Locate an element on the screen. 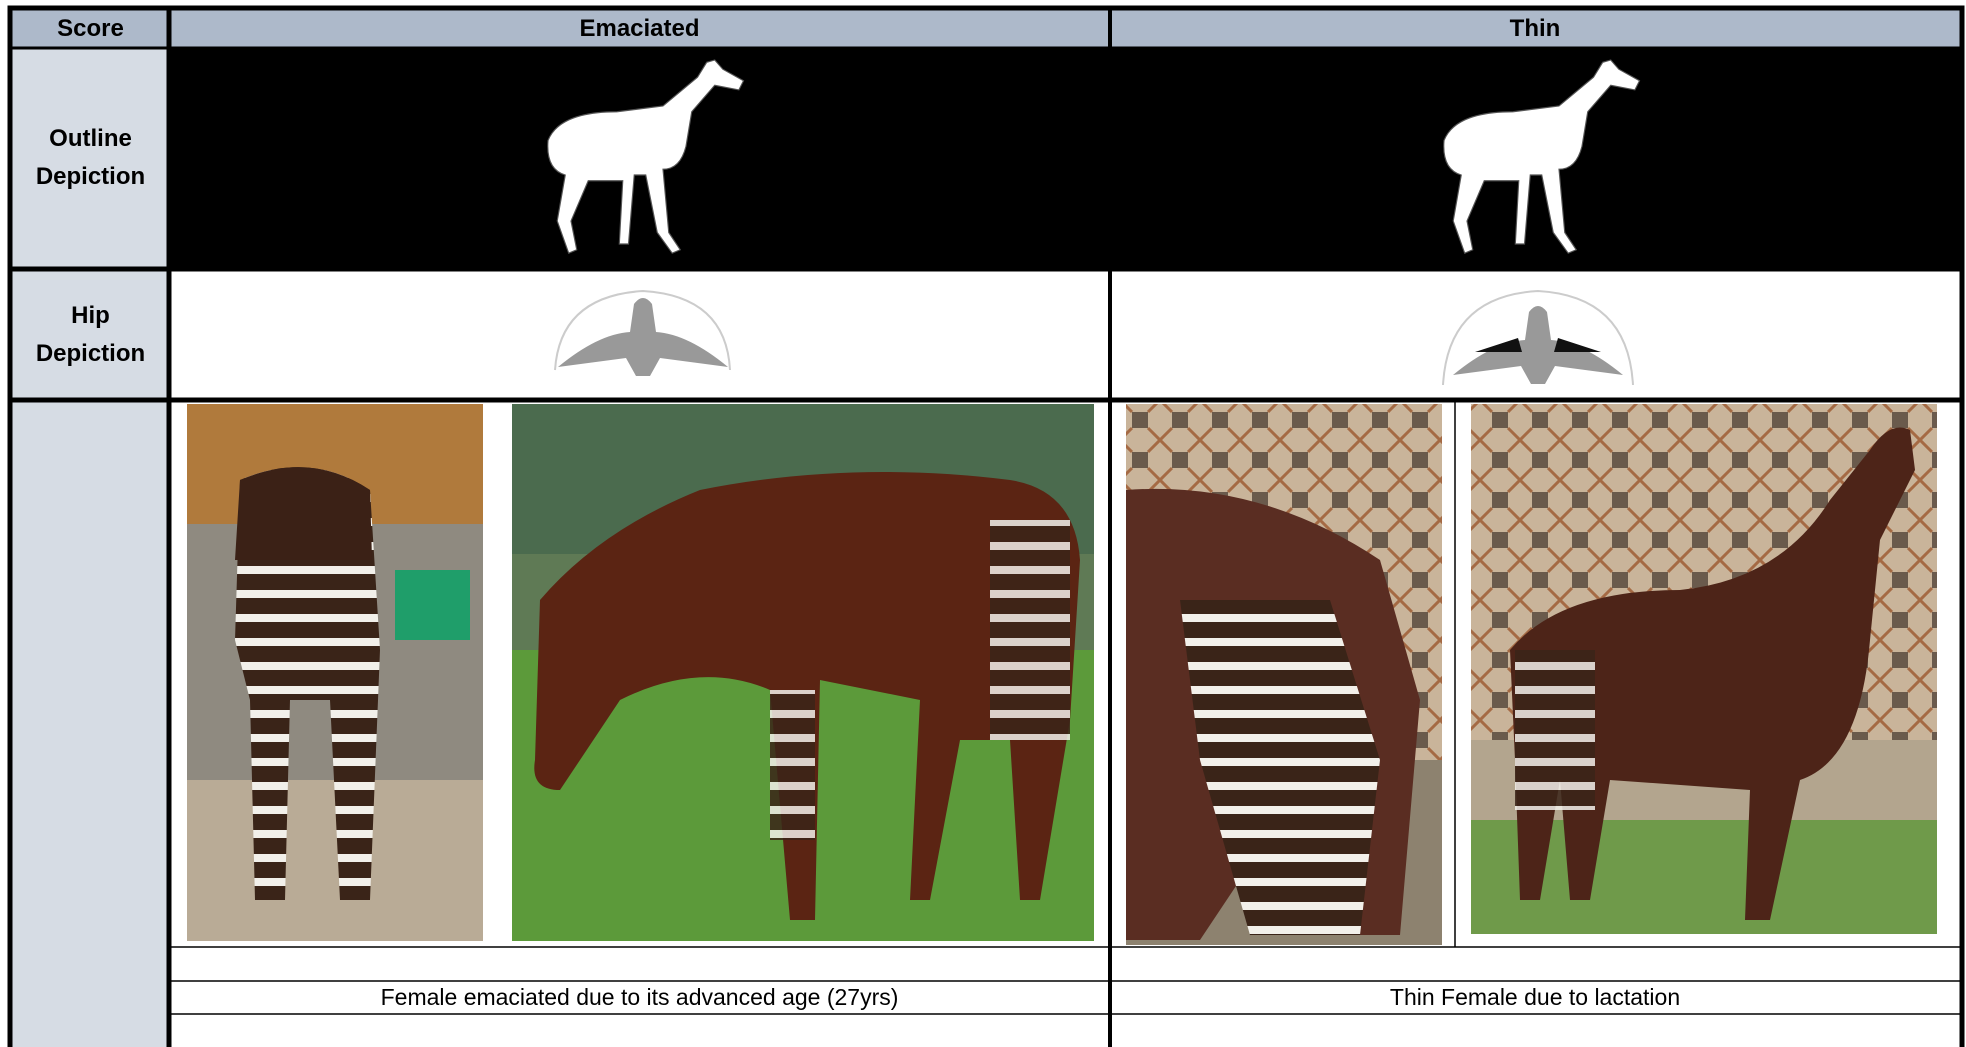 This screenshot has width=1966, height=1047. row-label: Outline Depiction is located at coordinates (90, 157).